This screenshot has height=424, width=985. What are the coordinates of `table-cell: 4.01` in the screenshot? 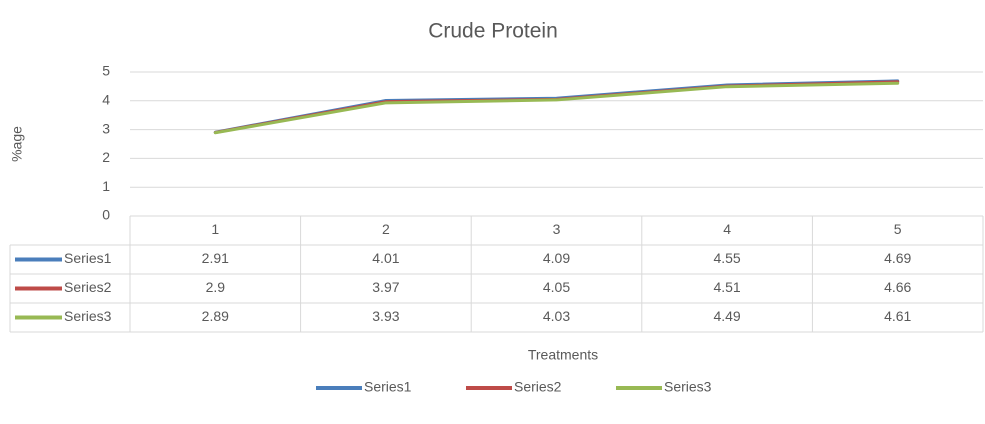 It's located at (385, 258).